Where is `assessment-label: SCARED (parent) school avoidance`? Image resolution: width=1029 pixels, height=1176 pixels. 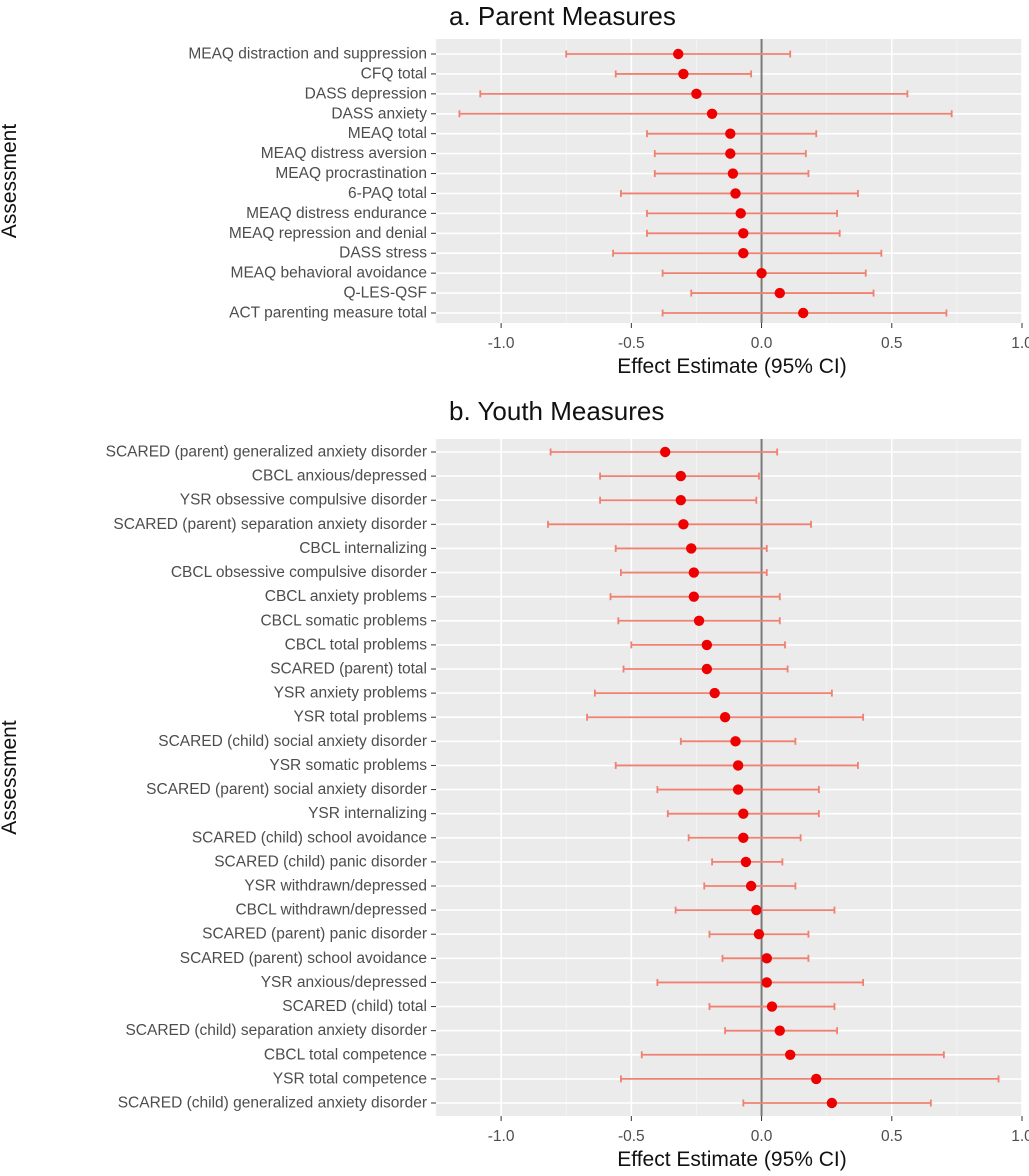
assessment-label: SCARED (parent) school avoidance is located at coordinates (303, 958).